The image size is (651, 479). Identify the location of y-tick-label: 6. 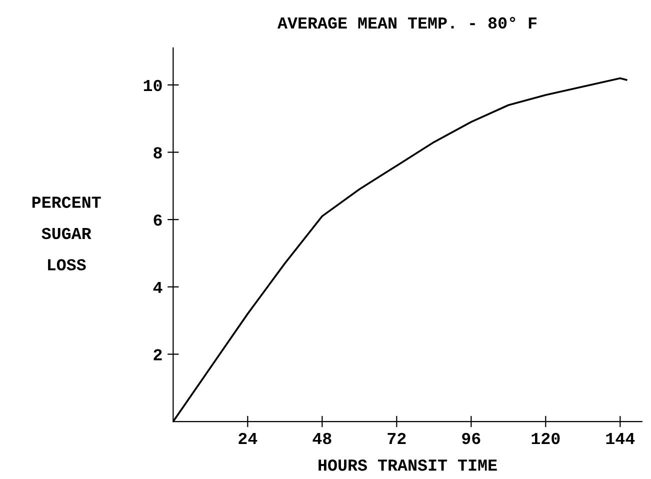
(158, 220).